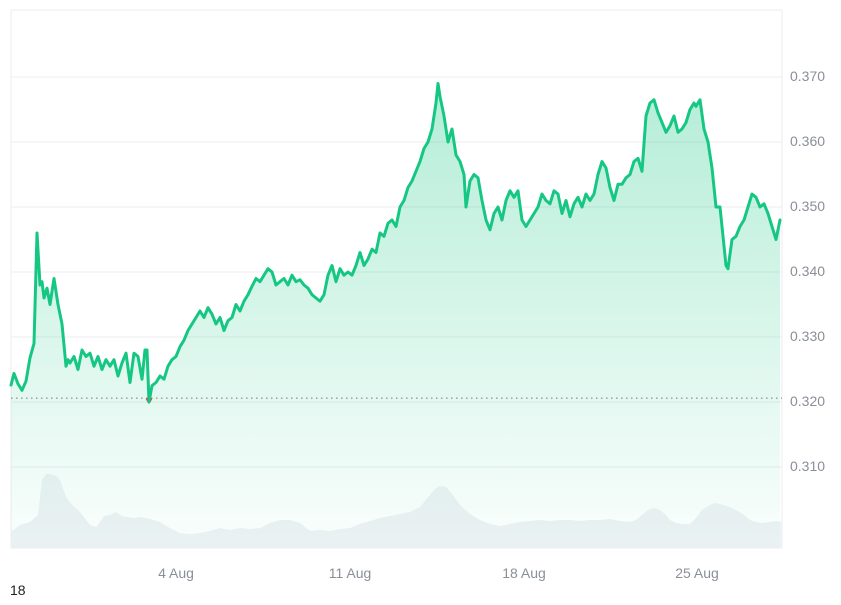  Describe the element at coordinates (808, 76) in the screenshot. I see `y-tick-label: 0.370` at that location.